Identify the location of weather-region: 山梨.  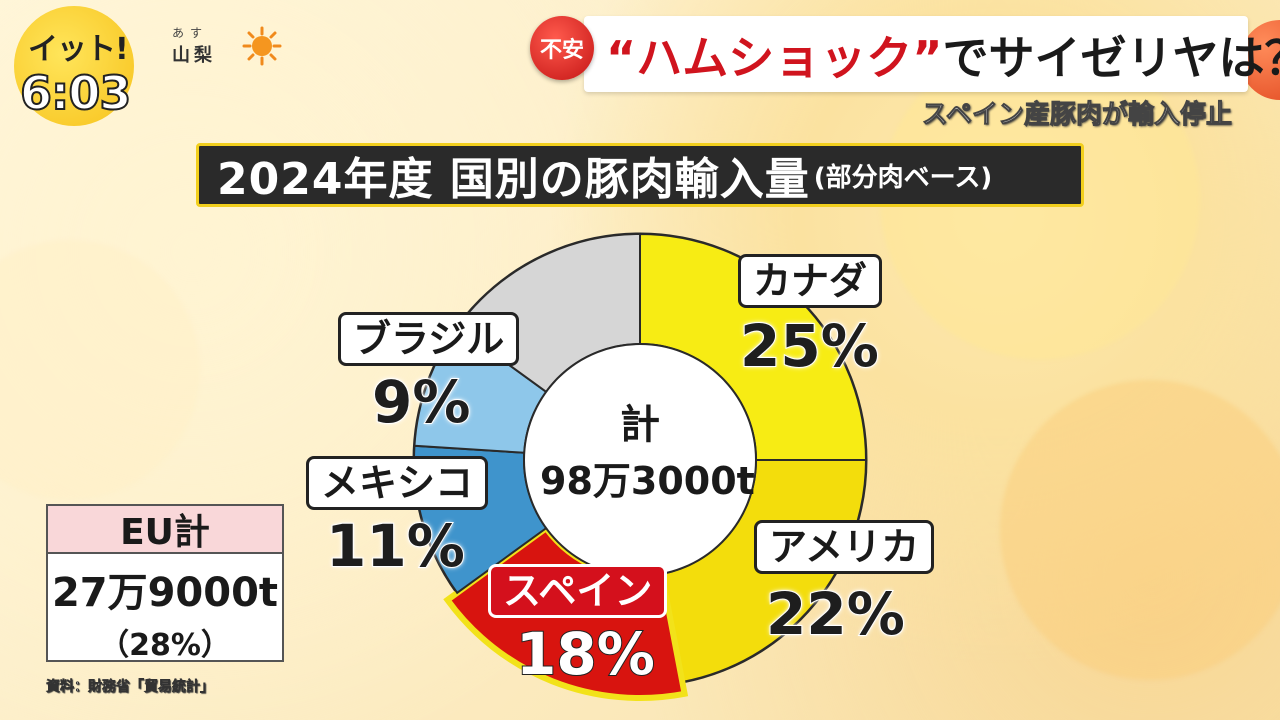
(194, 55).